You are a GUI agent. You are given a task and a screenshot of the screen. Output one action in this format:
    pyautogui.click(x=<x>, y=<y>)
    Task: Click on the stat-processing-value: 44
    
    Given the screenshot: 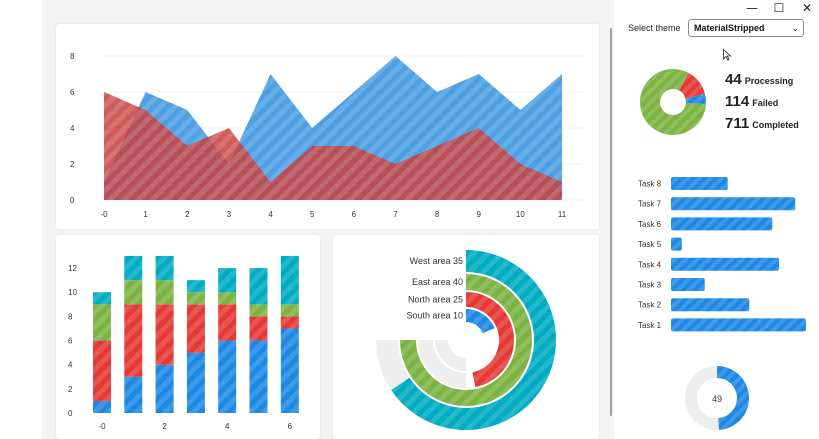 What is the action you would take?
    pyautogui.click(x=733, y=79)
    